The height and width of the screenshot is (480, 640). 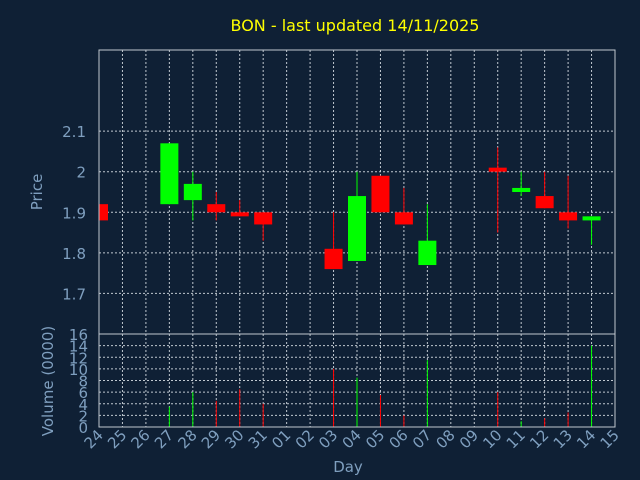 What do you see at coordinates (78, 347) in the screenshot?
I see `volume-tick-label: 14` at bounding box center [78, 347].